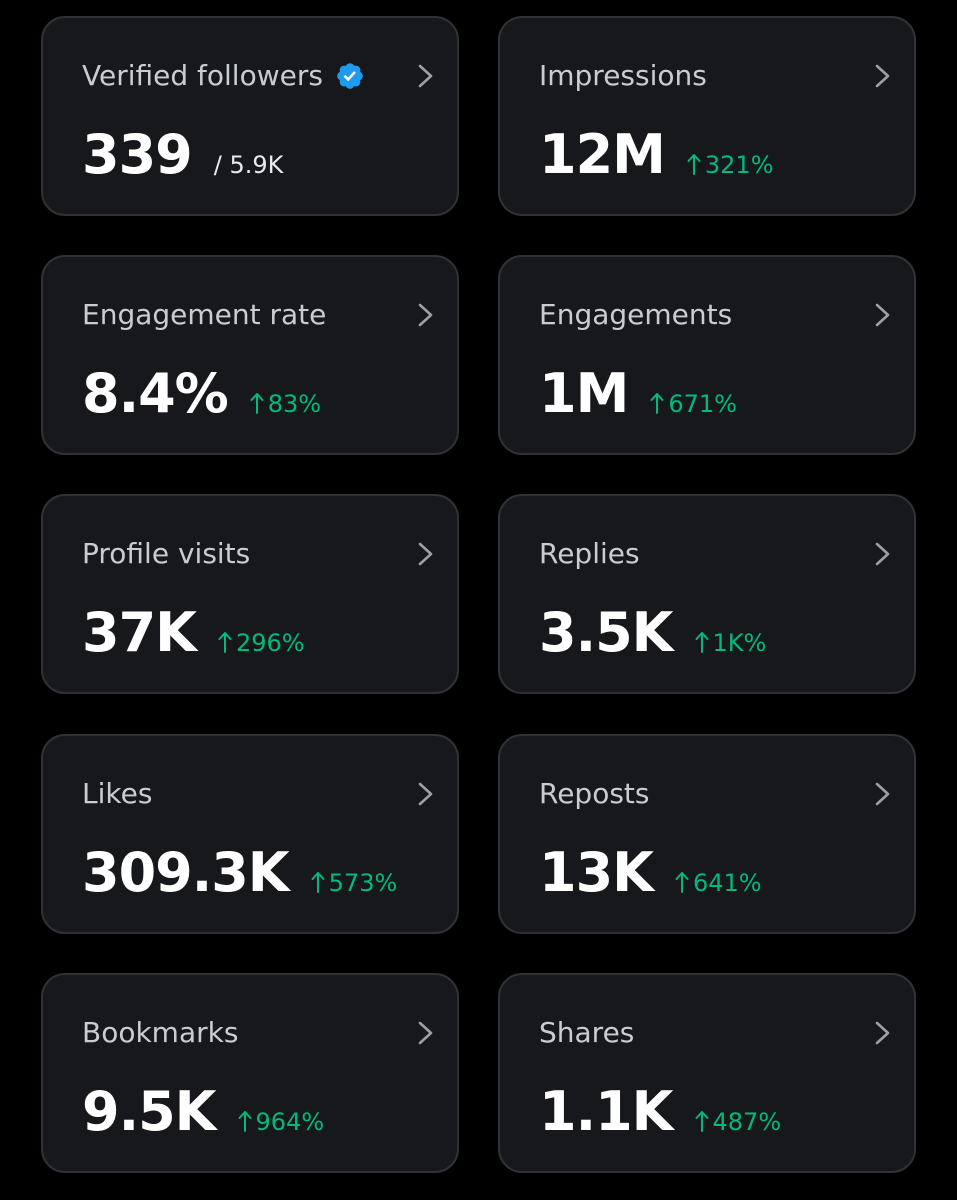 The height and width of the screenshot is (1200, 957). Describe the element at coordinates (294, 404) in the screenshot. I see `change-value: 83%` at that location.